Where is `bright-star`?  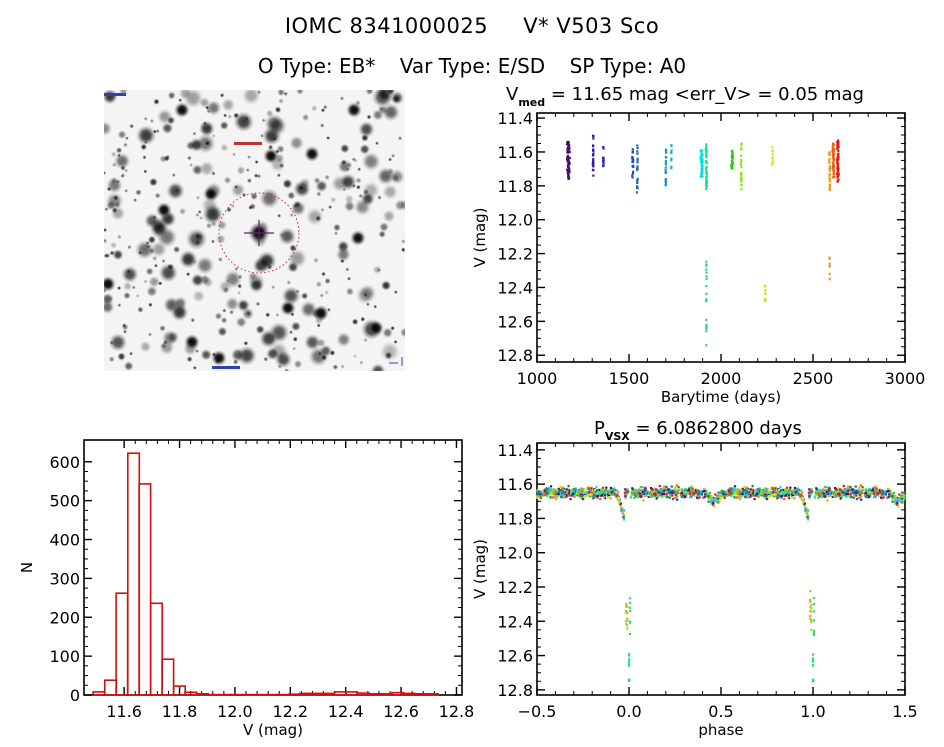 bright-star is located at coordinates (192, 342).